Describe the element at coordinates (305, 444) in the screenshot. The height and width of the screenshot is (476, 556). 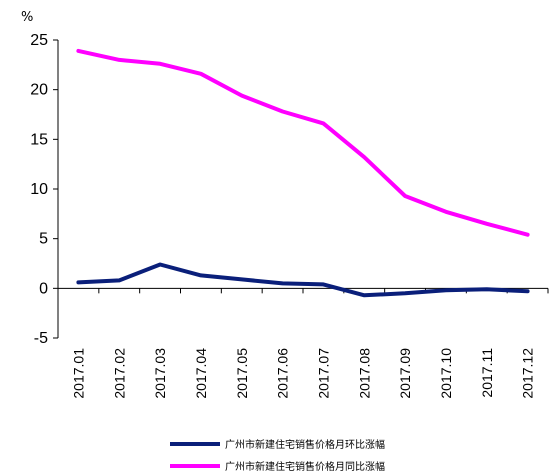
I see `legend-label-1: 广州市新建住宅销售价格月环比涨幅` at that location.